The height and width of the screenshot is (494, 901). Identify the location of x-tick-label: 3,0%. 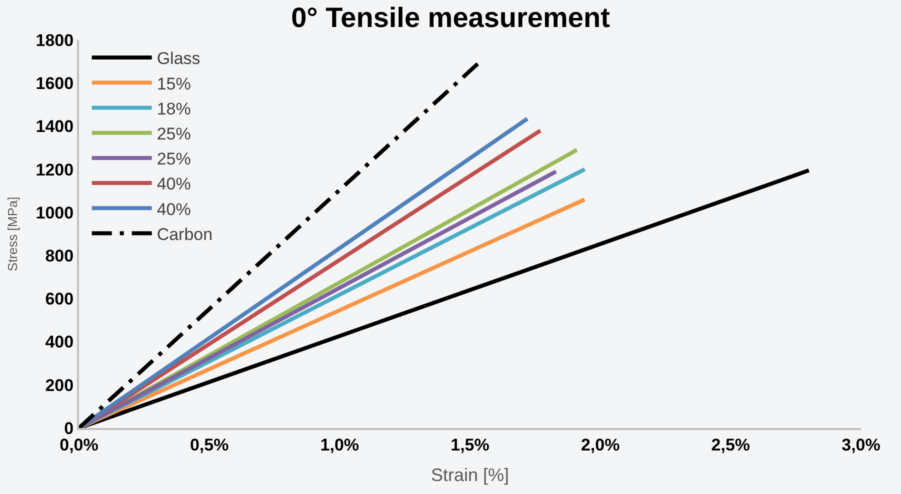
(861, 444).